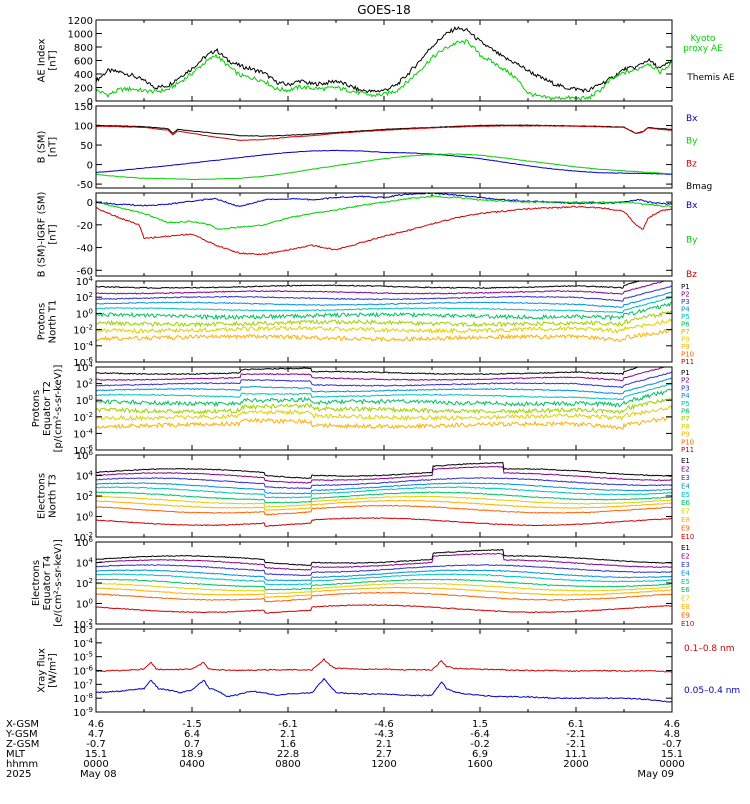 The image size is (750, 804). I want to click on channel-legend-label: E3, so click(685, 478).